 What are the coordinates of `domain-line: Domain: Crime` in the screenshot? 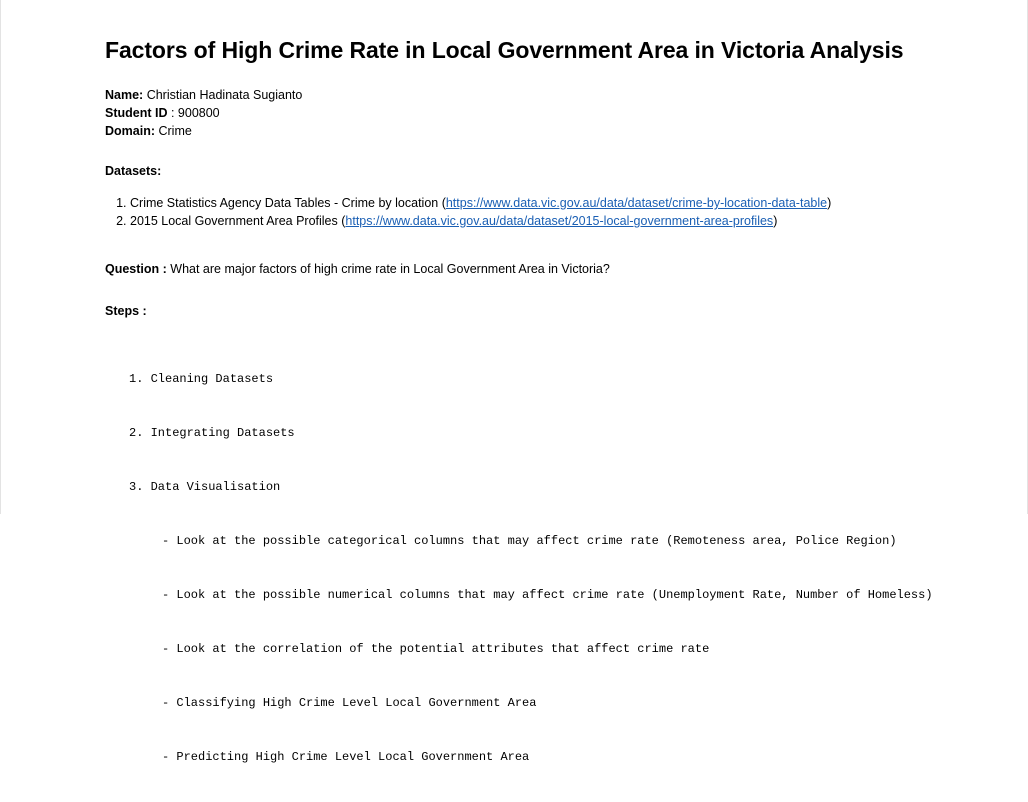 It's located at (203, 131).